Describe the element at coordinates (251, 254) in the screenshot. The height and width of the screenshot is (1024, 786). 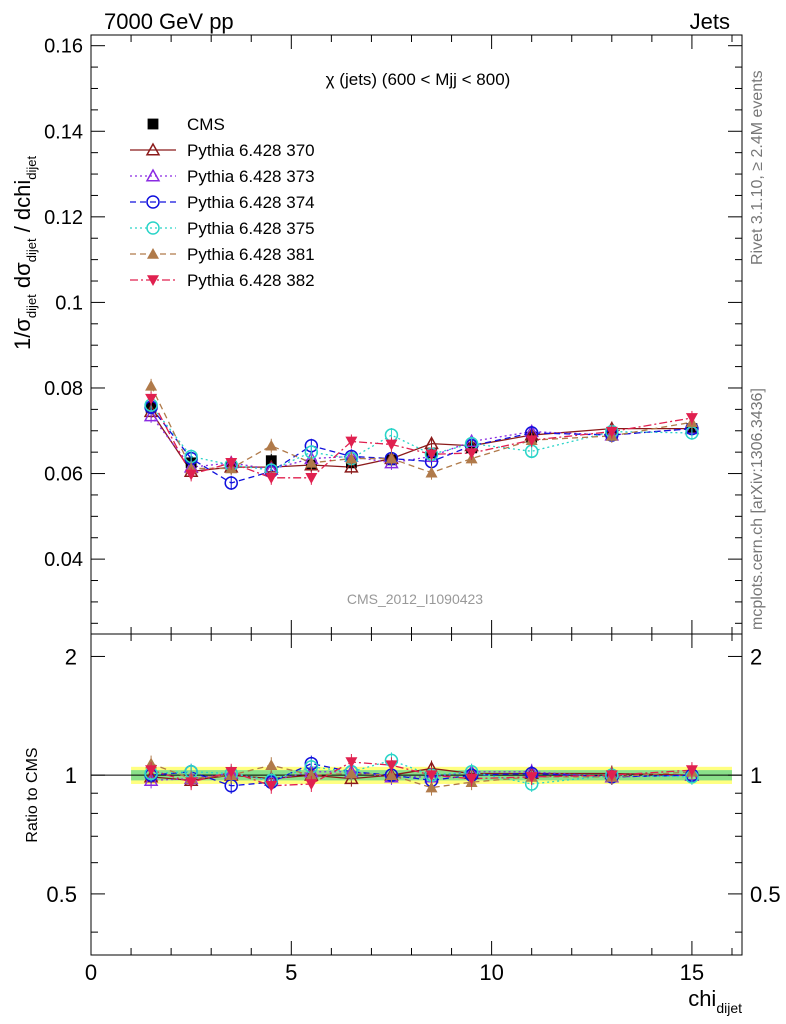
I see `legend-label: Pythia 6.428 381` at that location.